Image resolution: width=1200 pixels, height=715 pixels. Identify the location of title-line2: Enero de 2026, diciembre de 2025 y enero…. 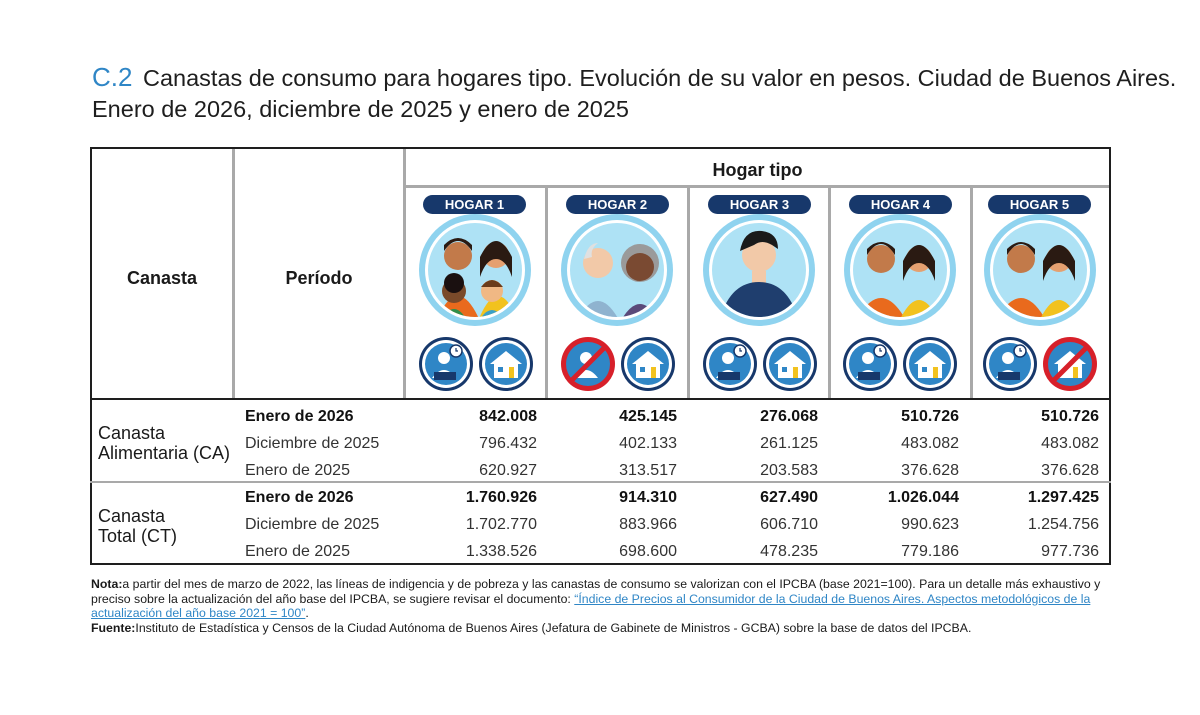
(360, 109).